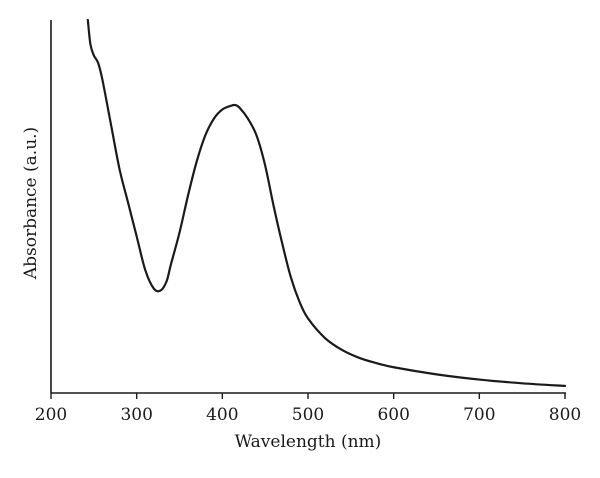 The width and height of the screenshot is (600, 478). What do you see at coordinates (51, 415) in the screenshot?
I see `x-tick-label-200: 200` at bounding box center [51, 415].